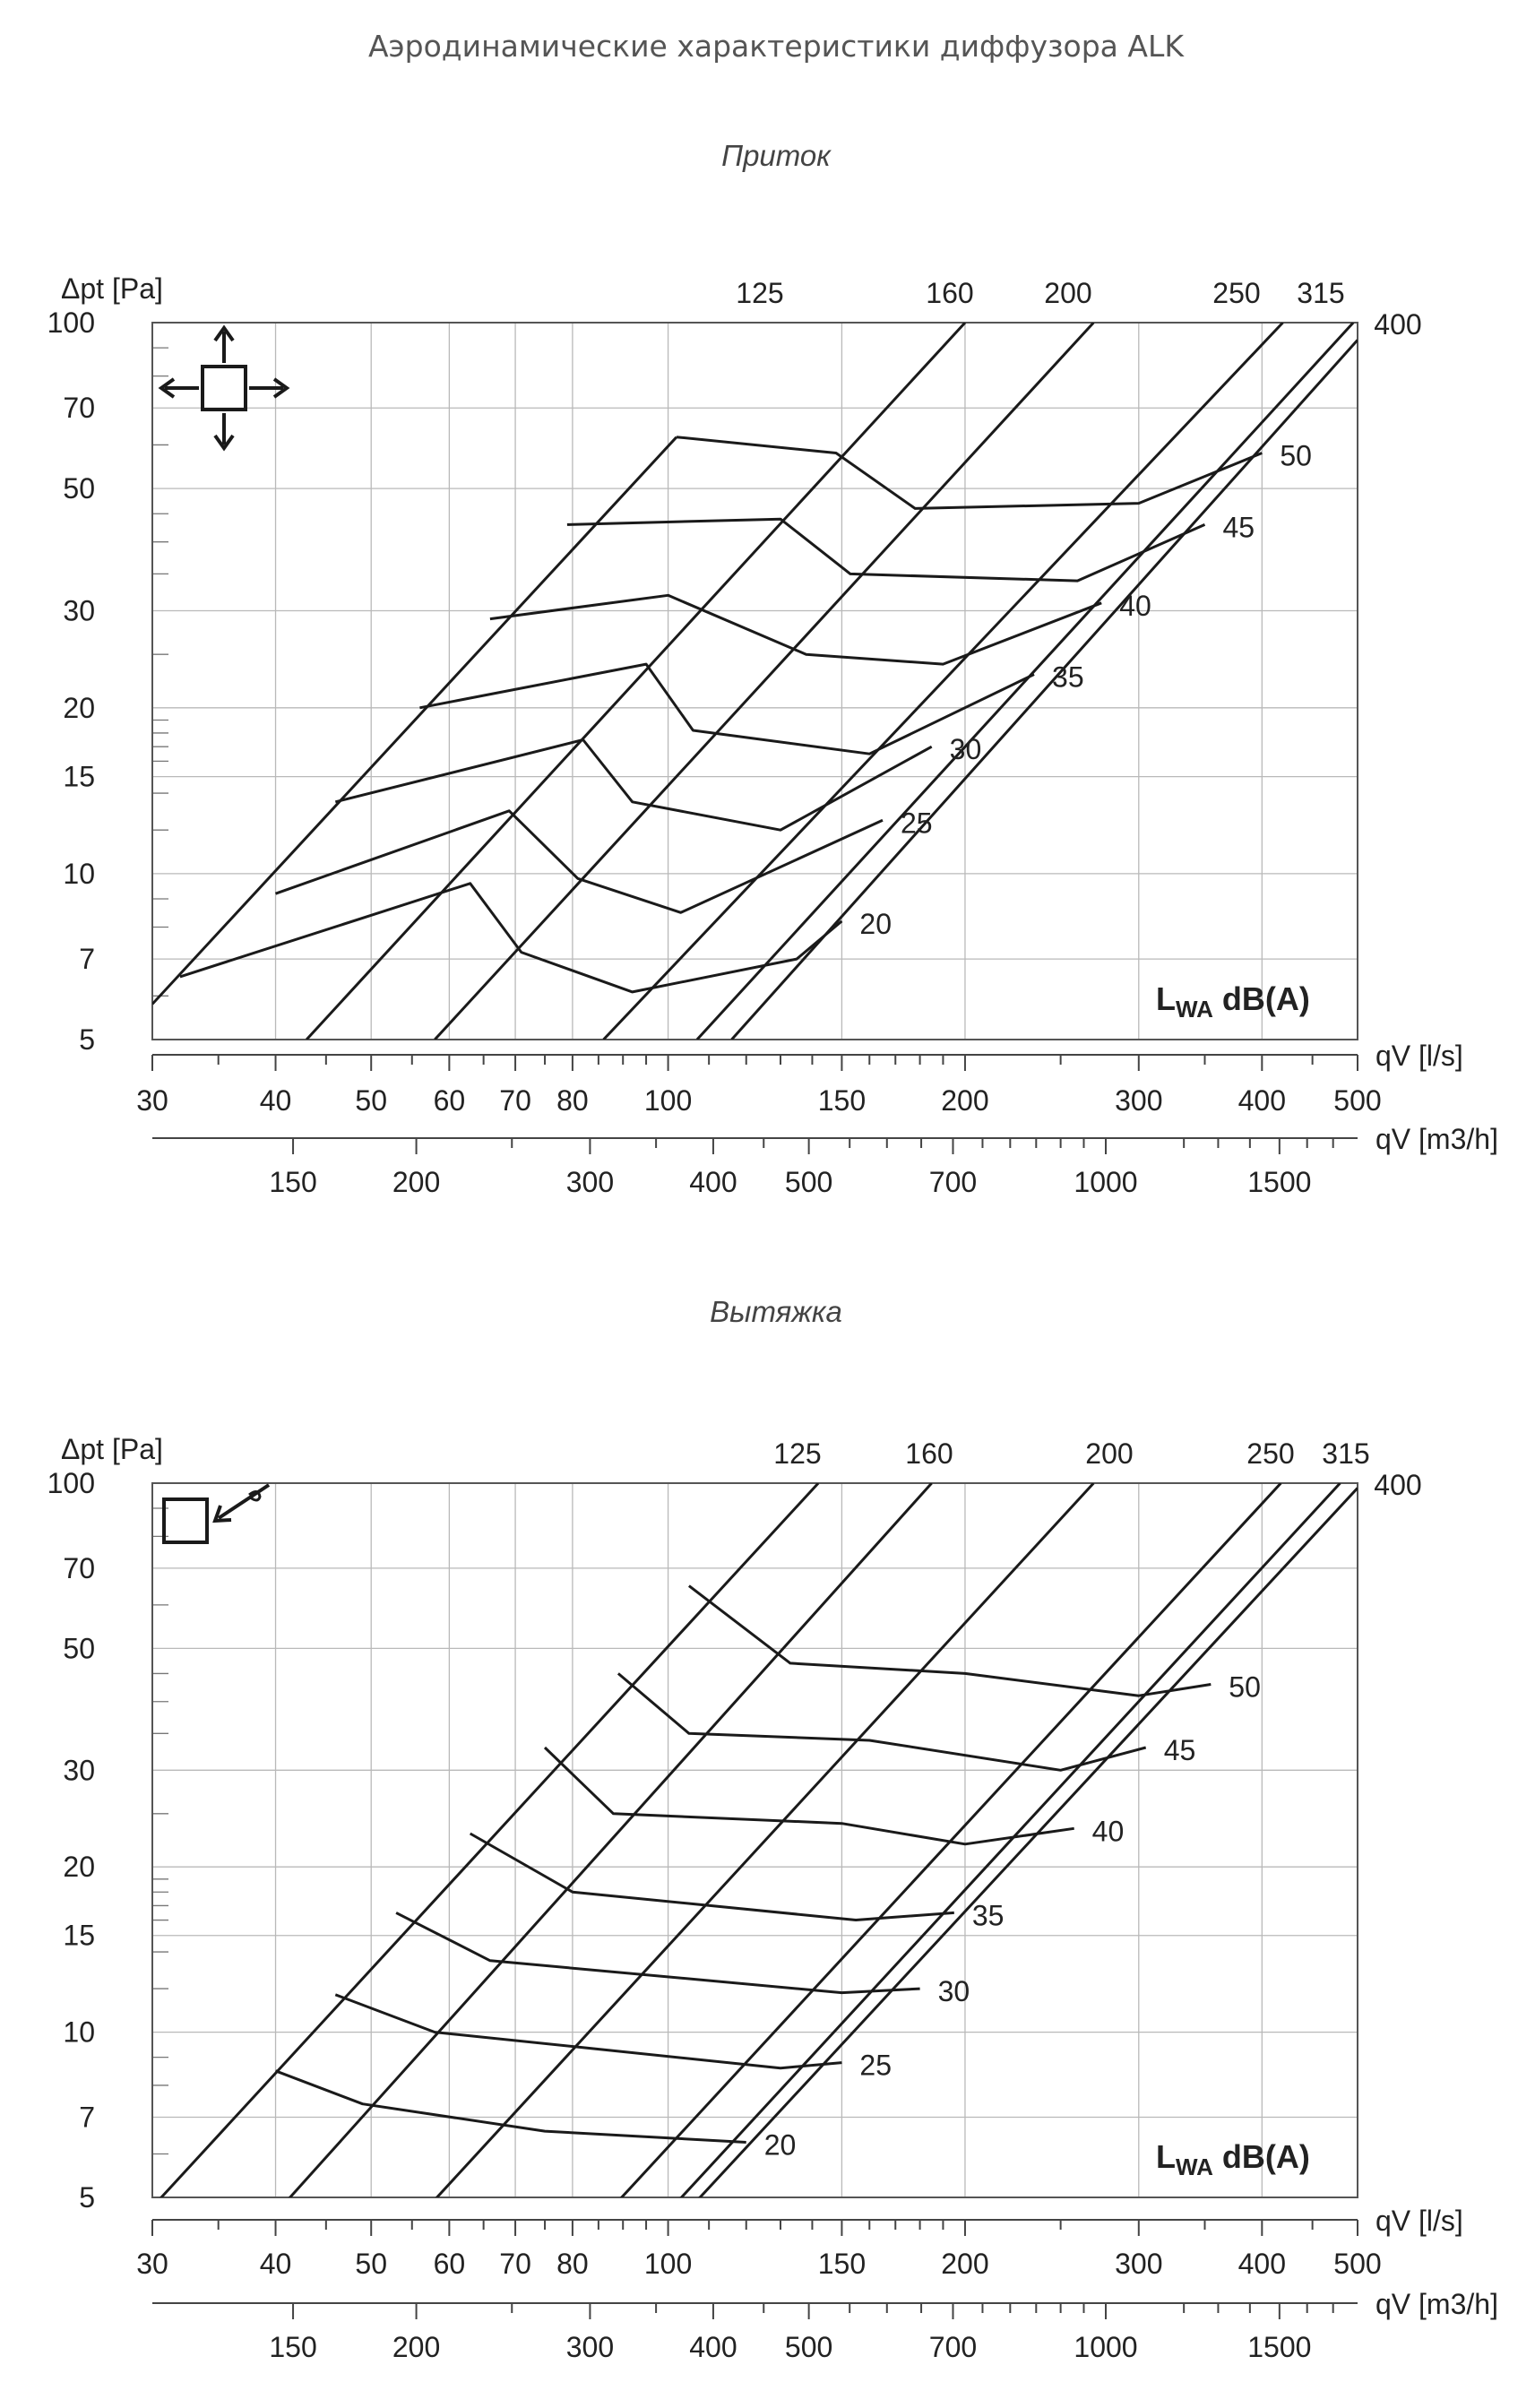 Image resolution: width=1535 pixels, height=2408 pixels. What do you see at coordinates (255, 1496) in the screenshot?
I see `swirl-icon` at bounding box center [255, 1496].